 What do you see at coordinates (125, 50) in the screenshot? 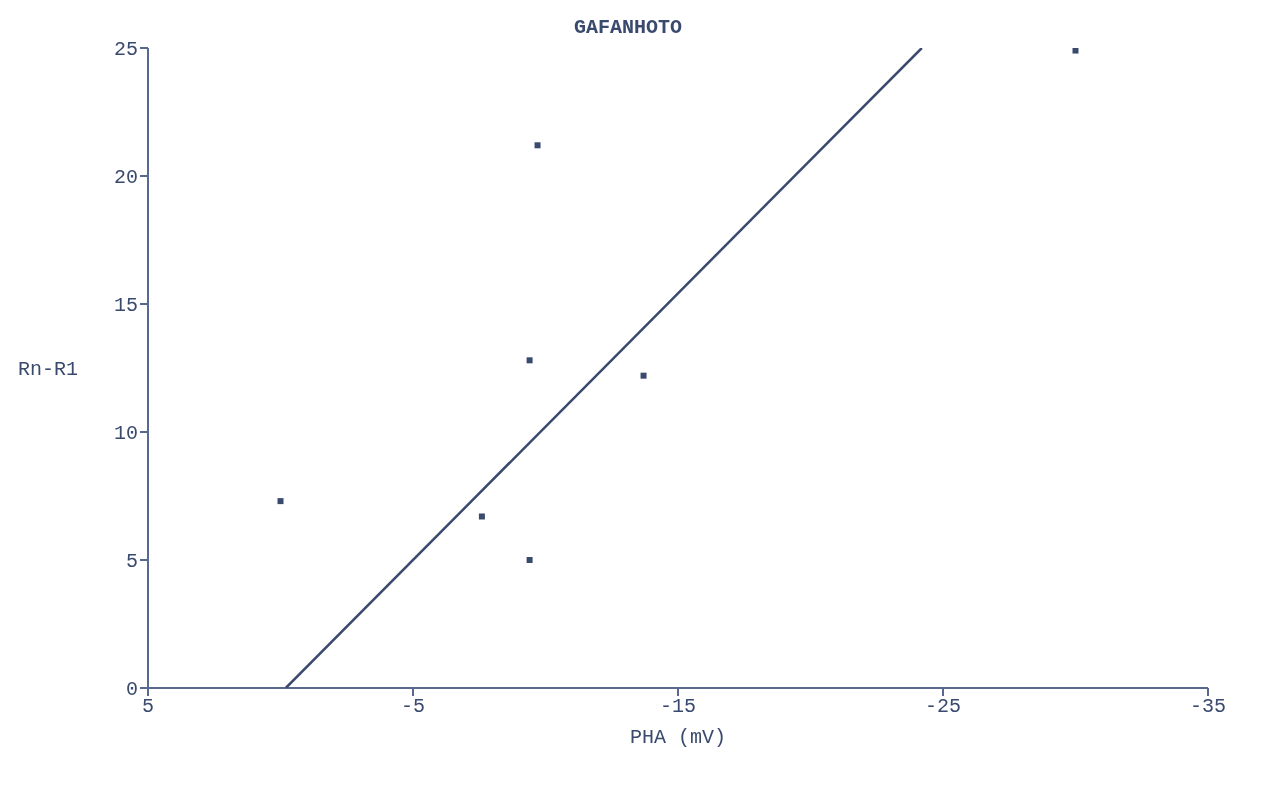
I see `y-tick-label: 25` at bounding box center [125, 50].